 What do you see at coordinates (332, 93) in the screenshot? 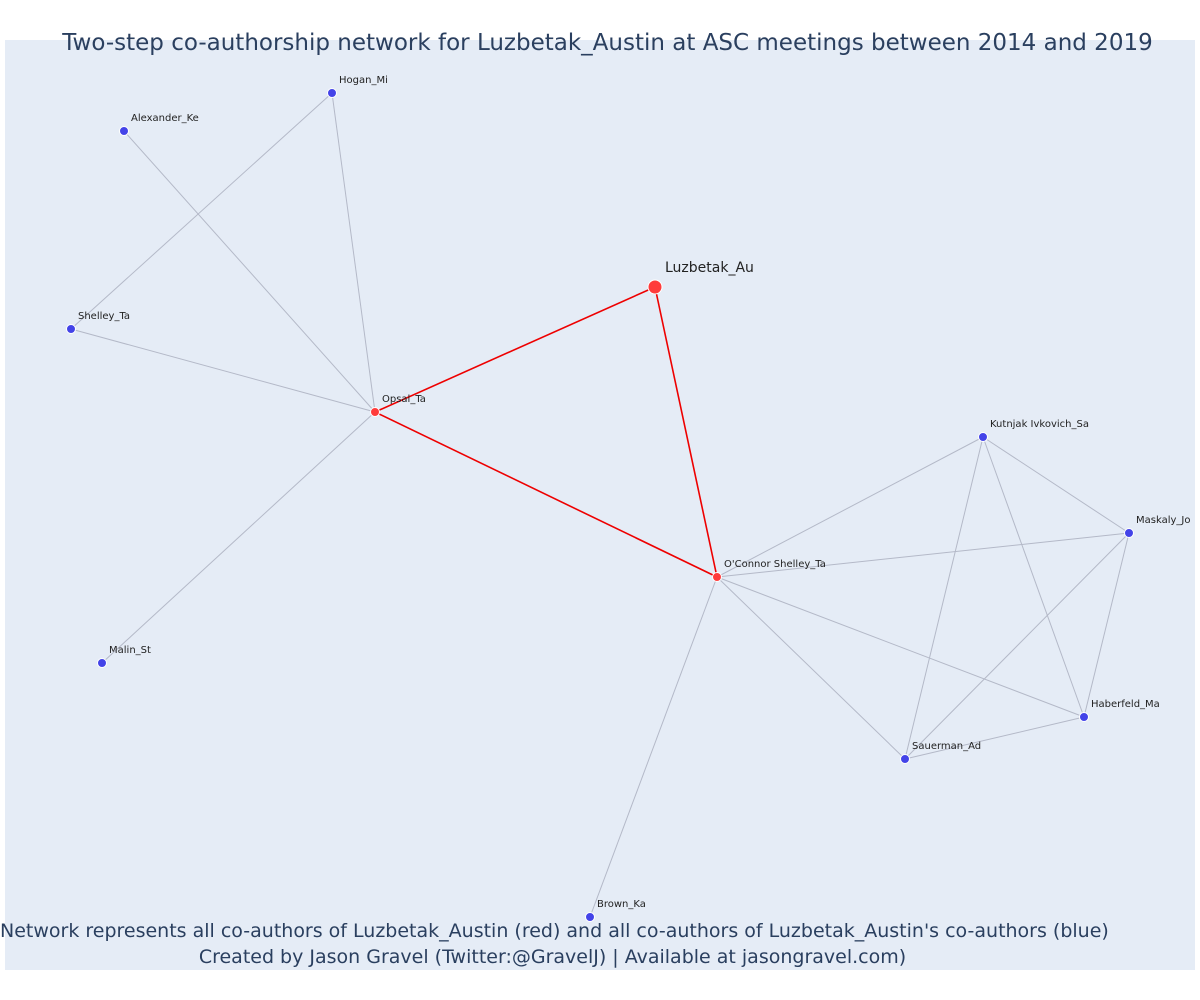
I see `node-hogan-mi` at bounding box center [332, 93].